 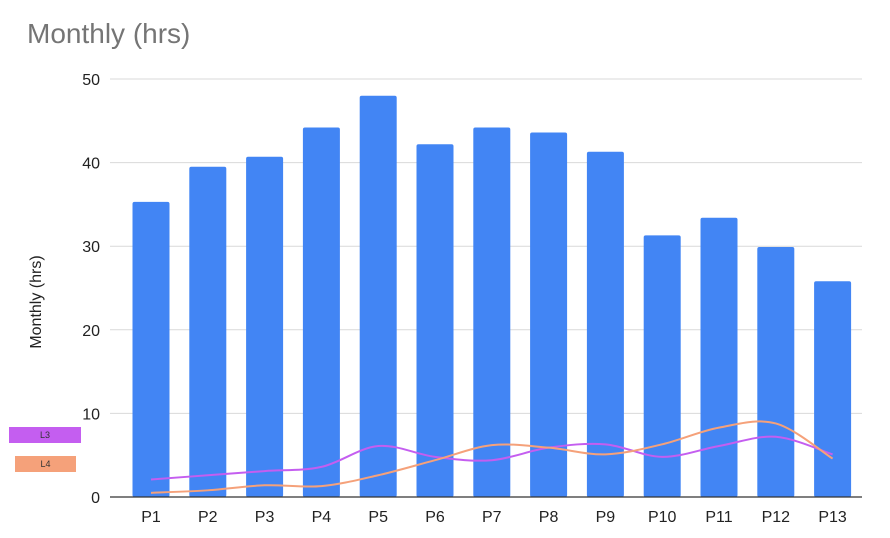 What do you see at coordinates (832, 517) in the screenshot?
I see `x-tick-label: P13` at bounding box center [832, 517].